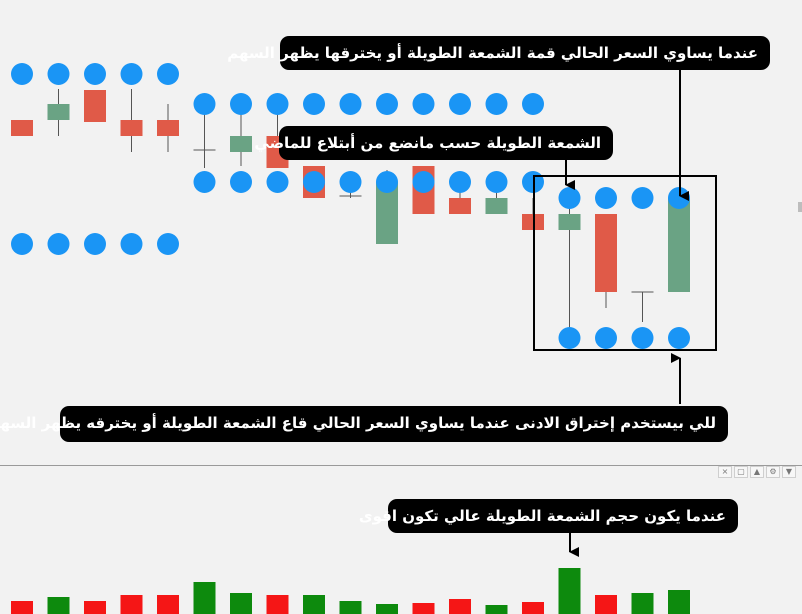 The height and width of the screenshot is (614, 802). What do you see at coordinates (350, 591) in the screenshot?
I see `volume-bars-layer` at bounding box center [350, 591].